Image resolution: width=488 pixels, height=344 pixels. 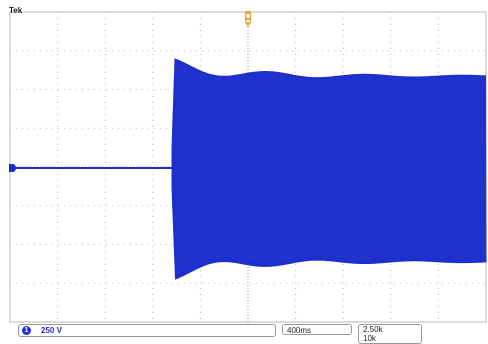 I want to click on channel1-scale: 250 V, so click(x=51, y=330).